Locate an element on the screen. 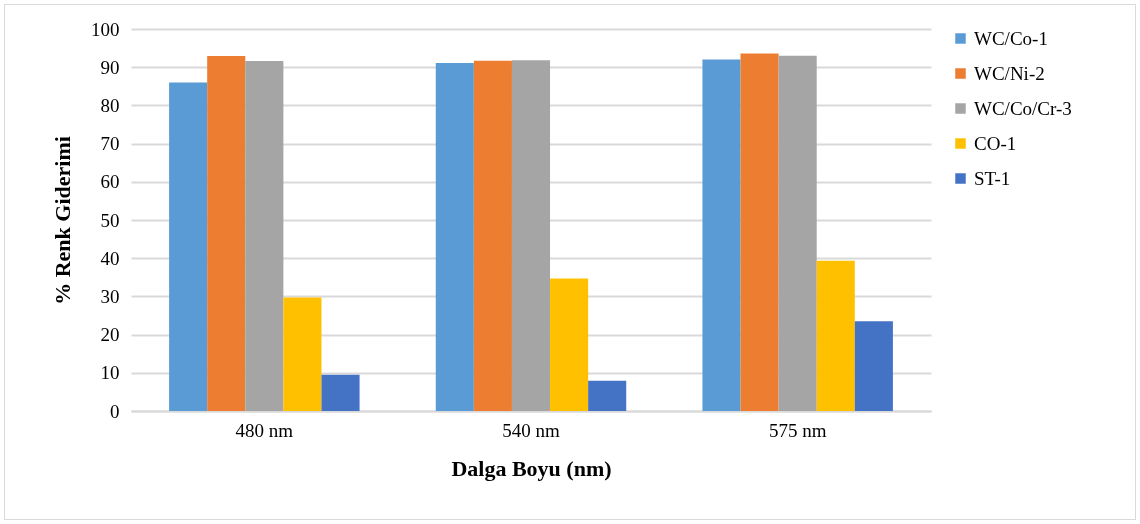 This screenshot has height=524, width=1140. y-tick-label: 30 is located at coordinates (110, 296).